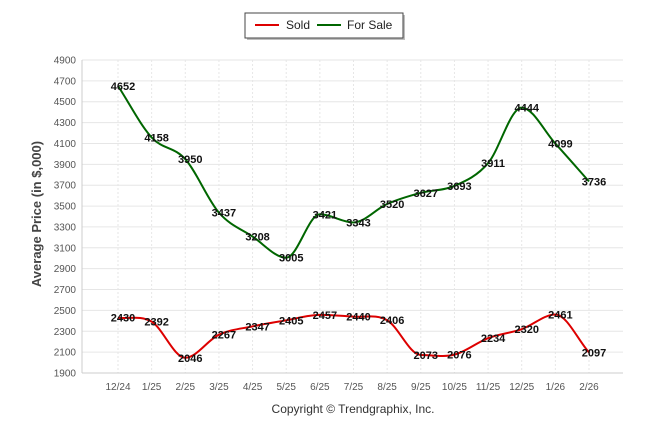  Describe the element at coordinates (123, 87) in the screenshot. I see `data-label-for-sale: 4652` at that location.